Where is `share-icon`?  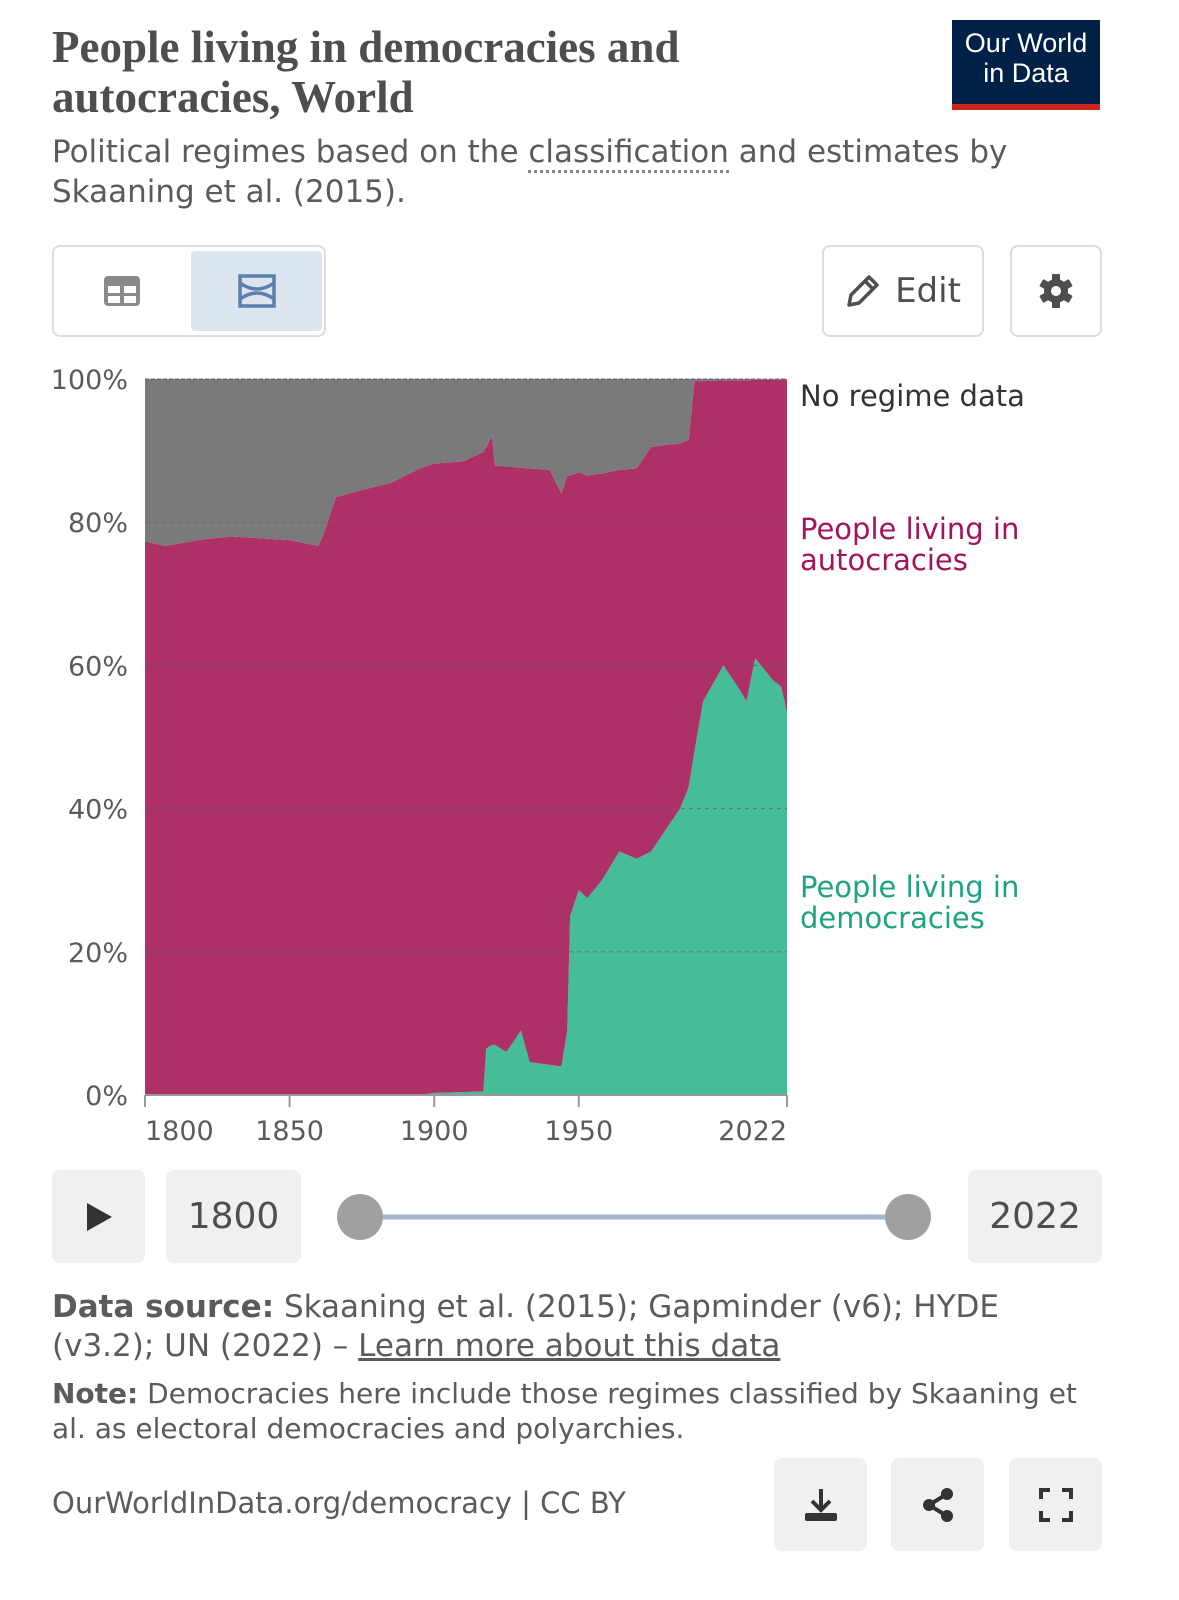
share-icon is located at coordinates (937, 1504).